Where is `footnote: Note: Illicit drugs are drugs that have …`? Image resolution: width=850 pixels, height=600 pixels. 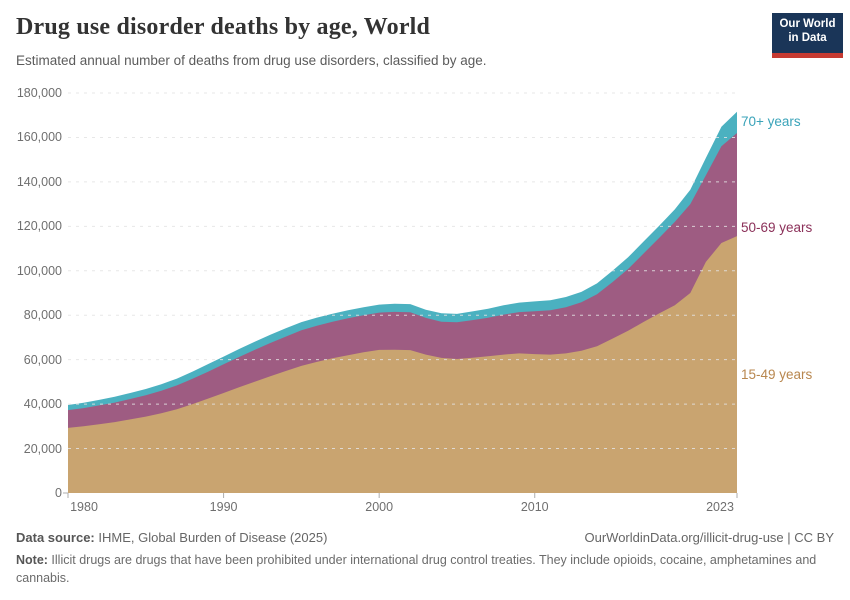 footnote: Note: Illicit drugs are drugs that have … is located at coordinates (422, 569).